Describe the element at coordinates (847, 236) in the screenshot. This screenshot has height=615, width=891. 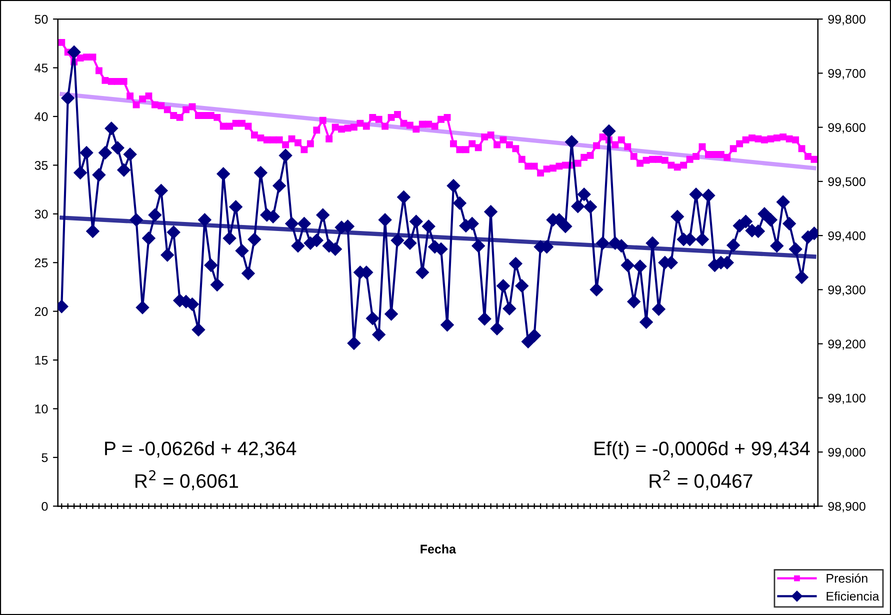
I see `y2-tick-label: 99,400` at that location.